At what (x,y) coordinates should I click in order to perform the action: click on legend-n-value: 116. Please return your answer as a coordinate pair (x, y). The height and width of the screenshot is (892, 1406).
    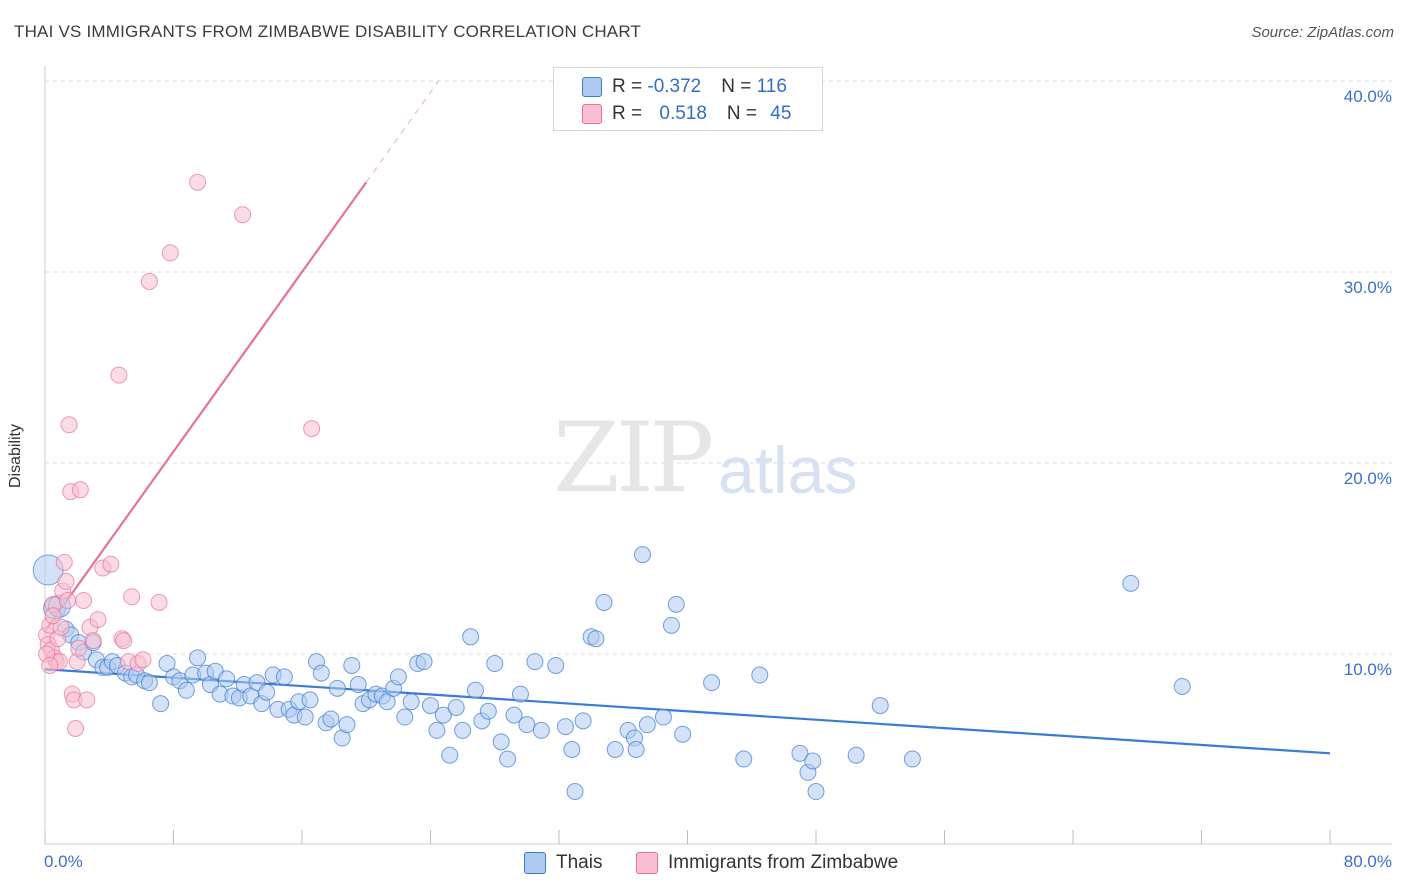
    Looking at the image, I should click on (771, 86).